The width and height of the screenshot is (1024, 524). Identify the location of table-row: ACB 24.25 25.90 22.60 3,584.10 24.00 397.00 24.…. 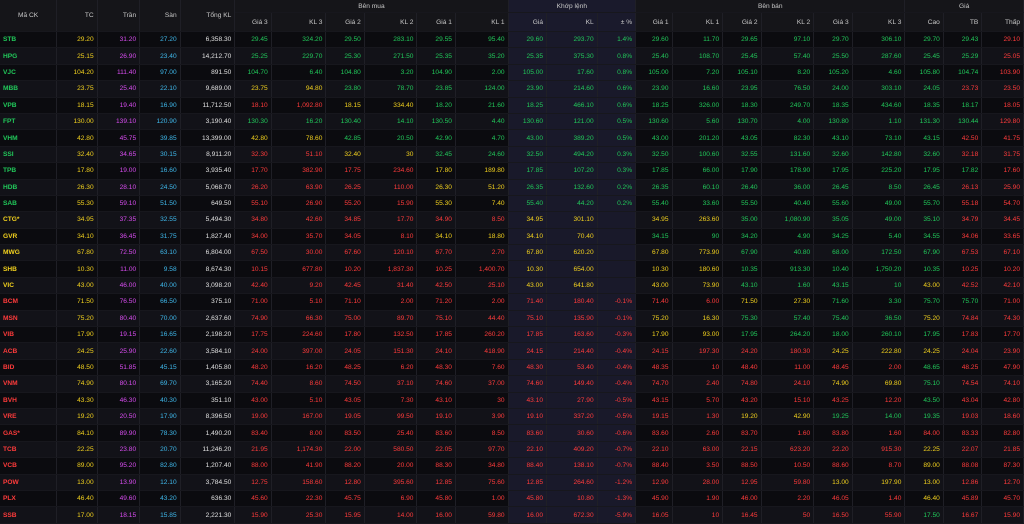
(512, 351).